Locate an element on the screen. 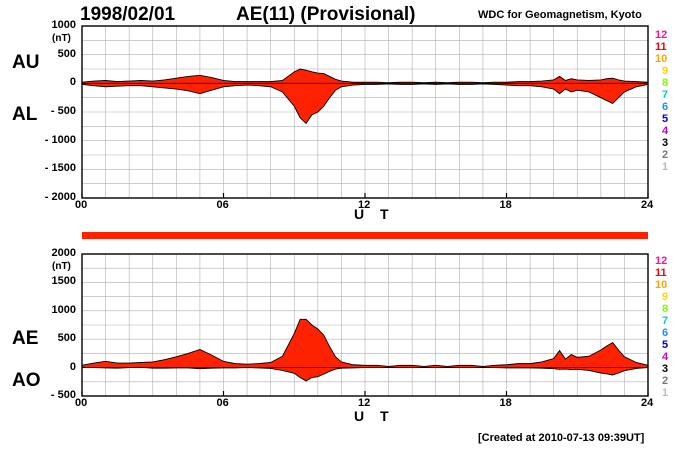  y-tick-label: - 1500 is located at coordinates (60, 168).